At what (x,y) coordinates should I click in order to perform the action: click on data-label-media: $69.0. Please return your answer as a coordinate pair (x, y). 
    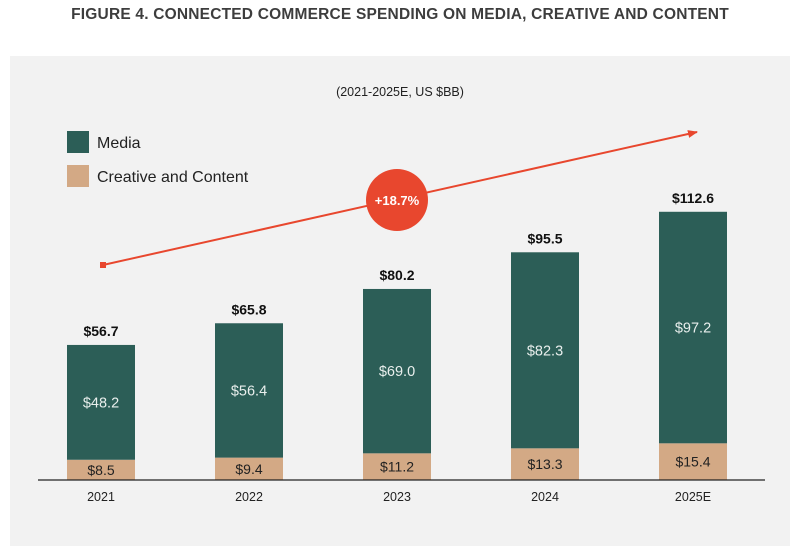
    Looking at the image, I should click on (397, 372).